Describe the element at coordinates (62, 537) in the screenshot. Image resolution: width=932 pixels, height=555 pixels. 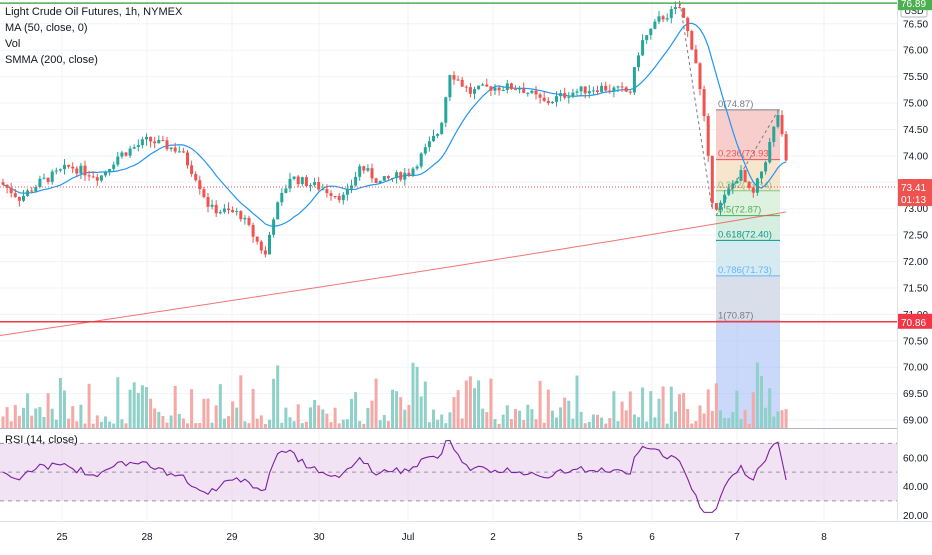
I see `time-tick-label: 25` at that location.